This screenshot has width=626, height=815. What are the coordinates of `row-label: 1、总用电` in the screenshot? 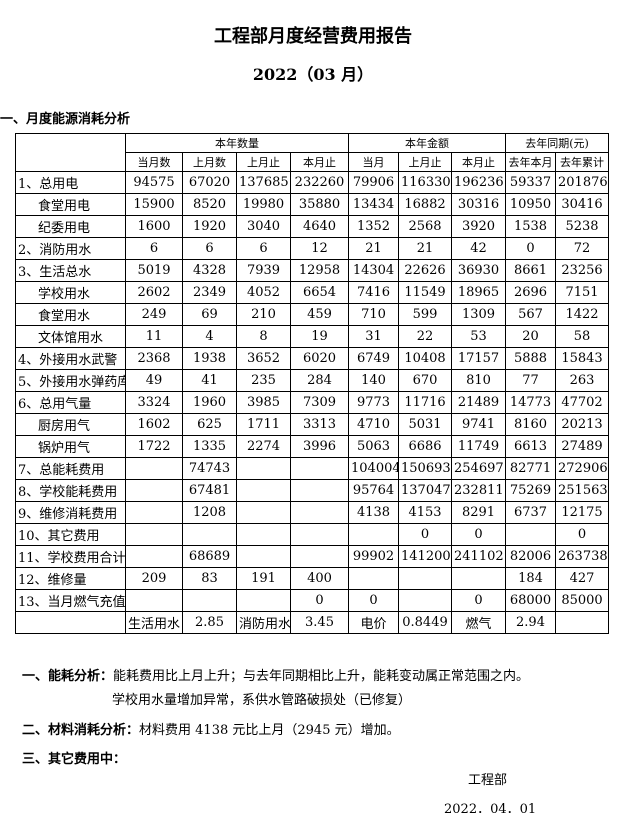 It's located at (70, 182).